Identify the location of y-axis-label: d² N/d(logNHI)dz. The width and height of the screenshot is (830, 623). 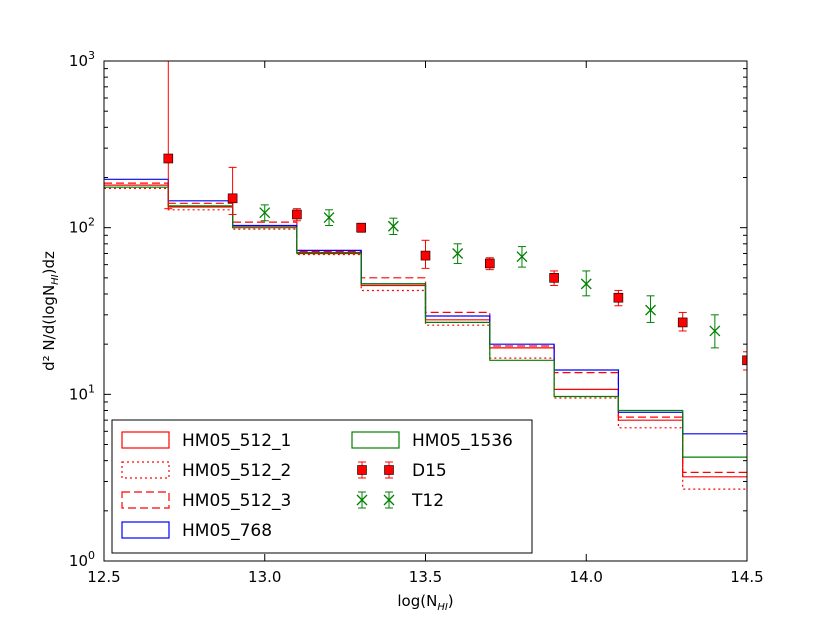
(50, 311).